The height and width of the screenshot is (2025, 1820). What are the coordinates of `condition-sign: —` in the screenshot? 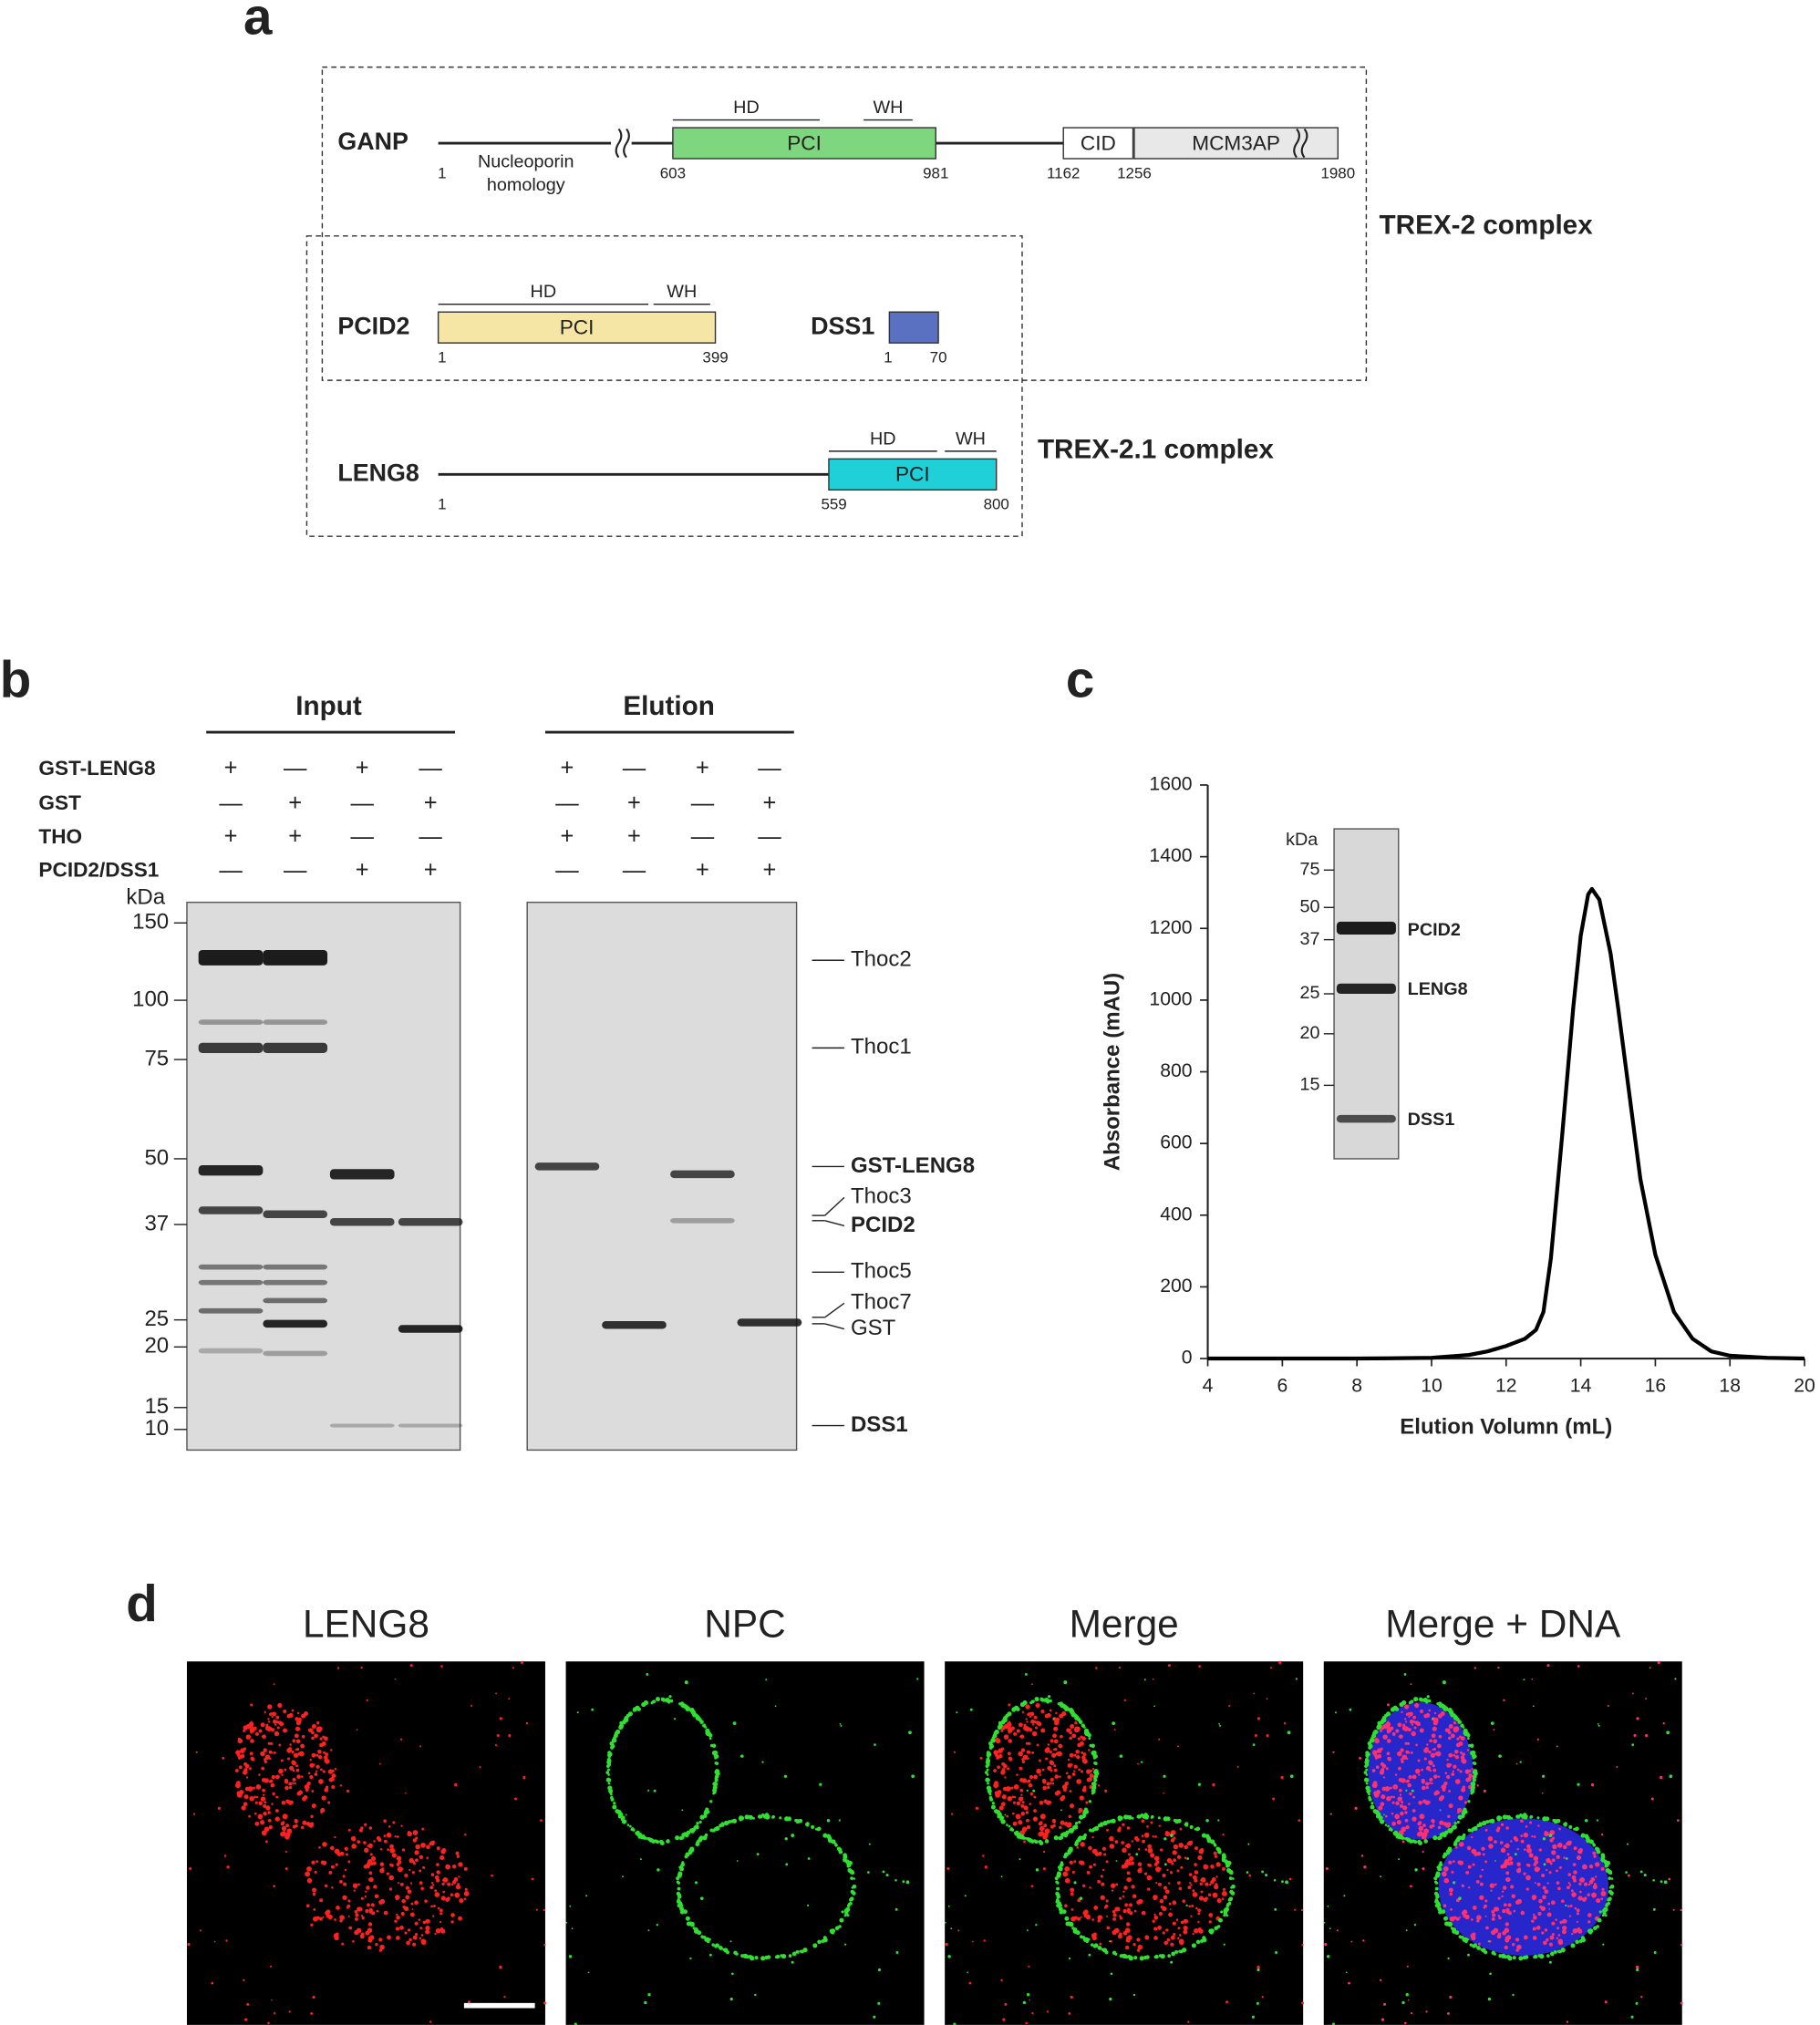 It's located at (296, 768).